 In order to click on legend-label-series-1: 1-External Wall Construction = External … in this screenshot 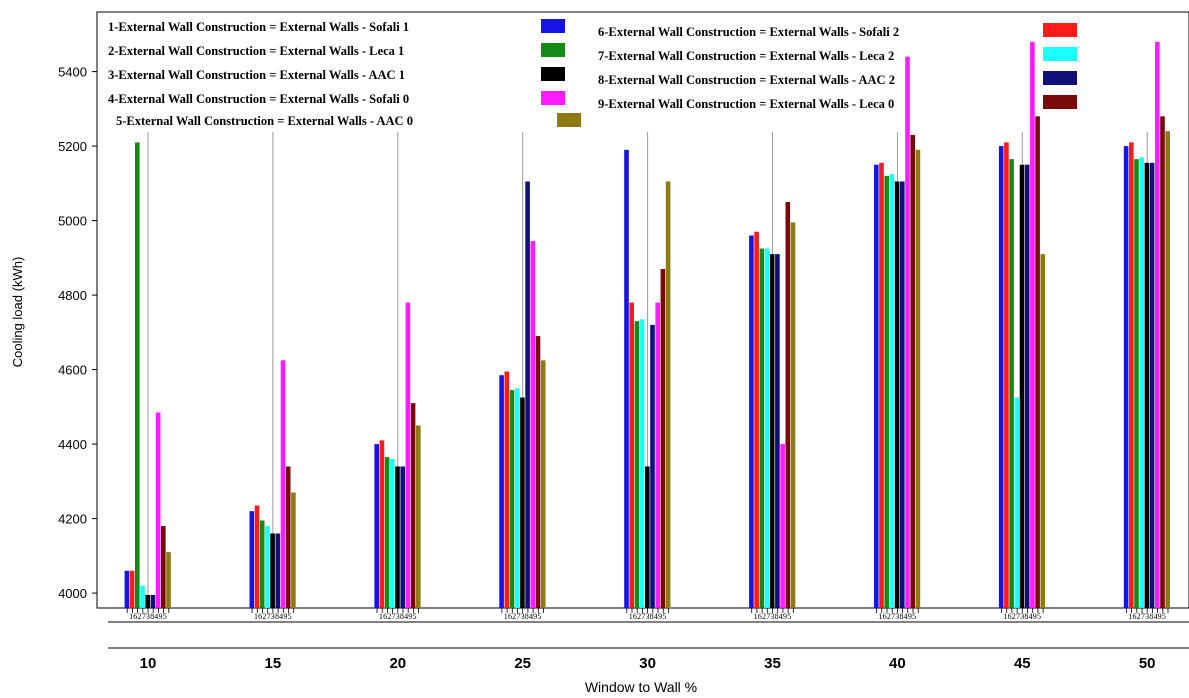, I will do `click(258, 27)`.